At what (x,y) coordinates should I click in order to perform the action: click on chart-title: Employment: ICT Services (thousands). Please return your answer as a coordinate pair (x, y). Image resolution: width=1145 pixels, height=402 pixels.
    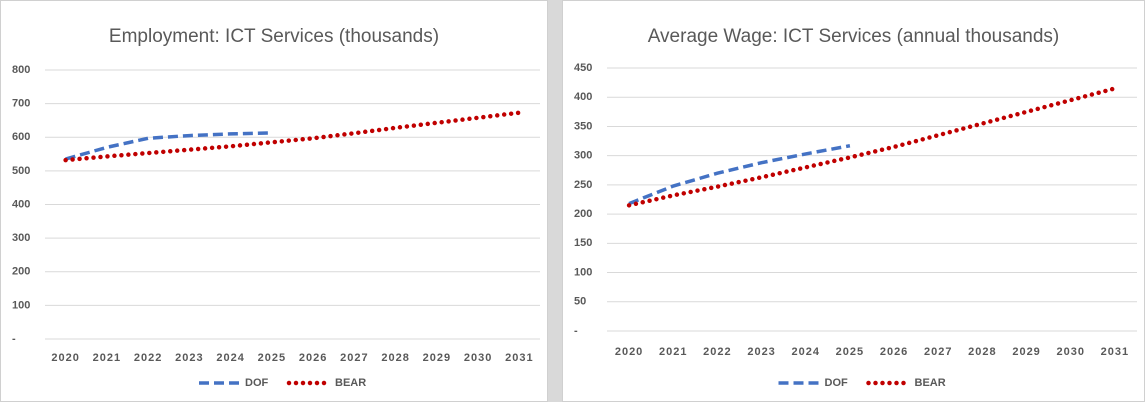
    Looking at the image, I should click on (274, 36).